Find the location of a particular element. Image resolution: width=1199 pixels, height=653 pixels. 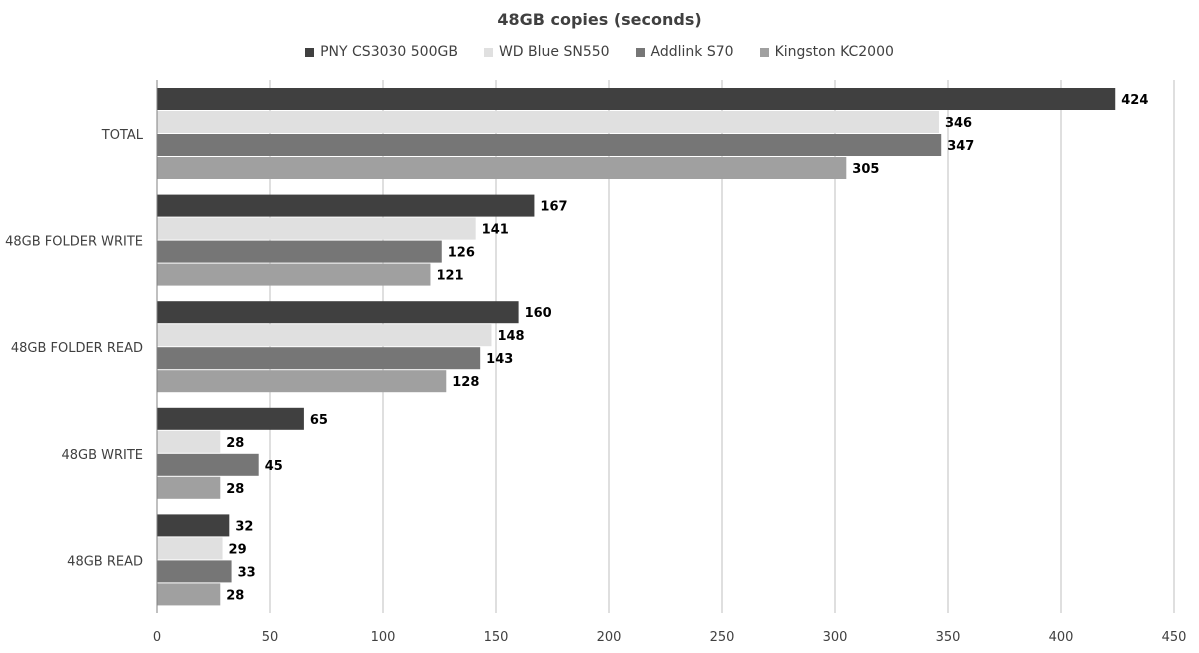

x-tick-label: 250 is located at coordinates (722, 637).